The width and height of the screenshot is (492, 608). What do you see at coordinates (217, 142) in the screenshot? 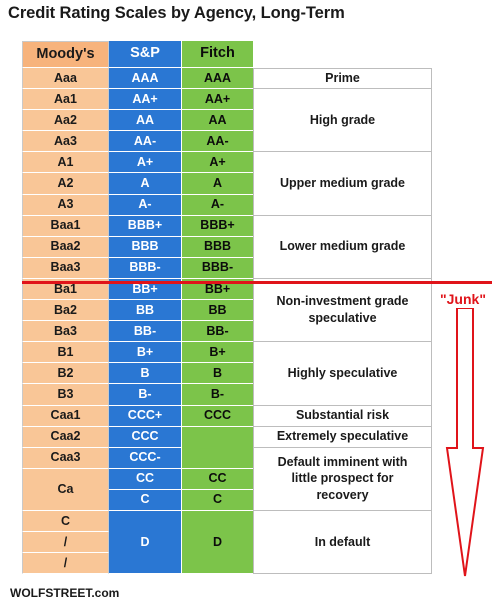
I see `rating-fitch: AA-` at bounding box center [217, 142].